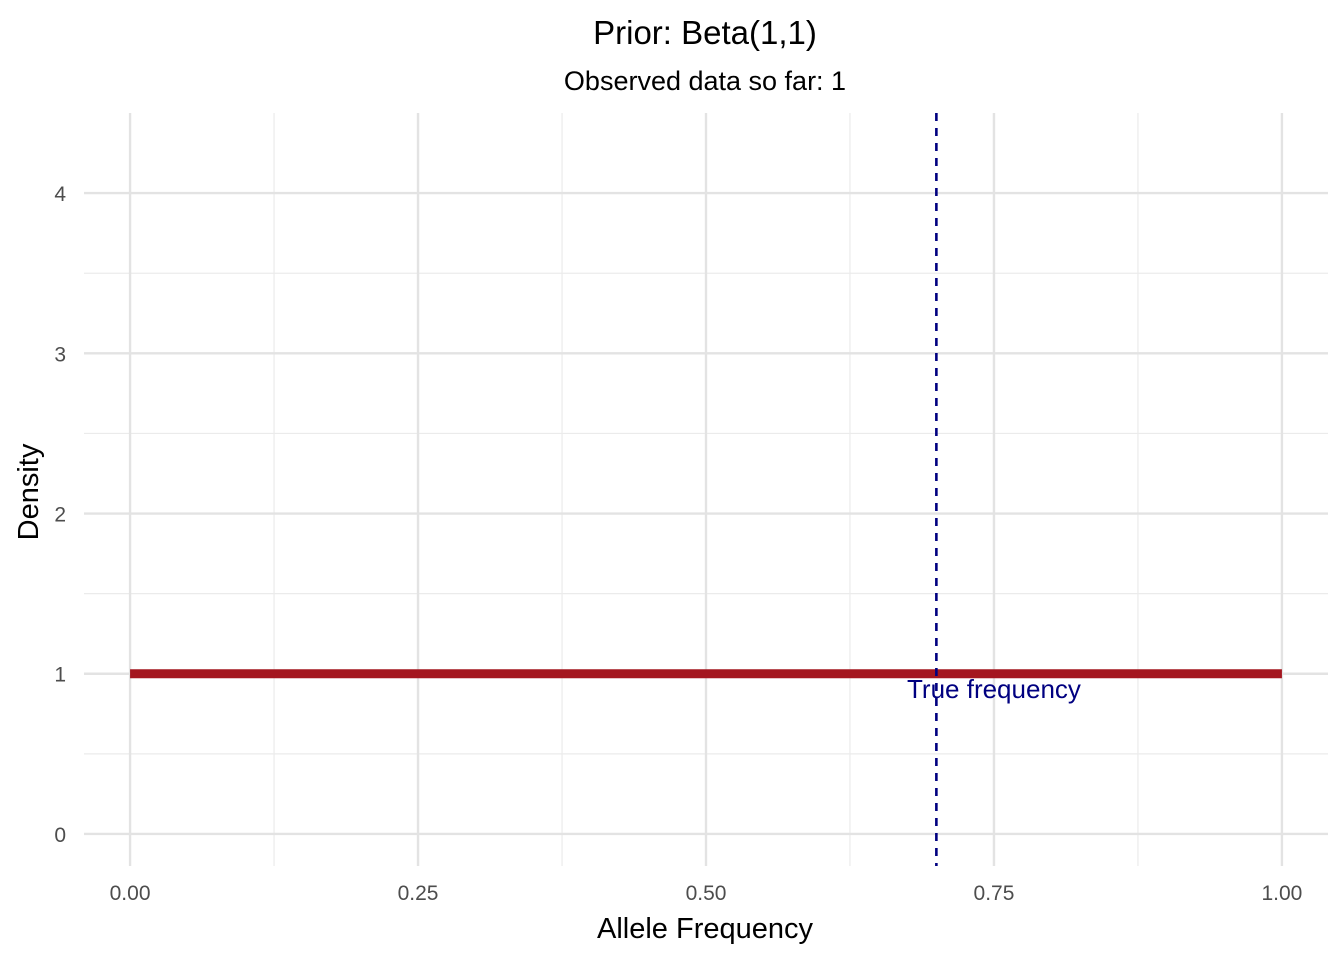 The height and width of the screenshot is (960, 1344). What do you see at coordinates (60, 194) in the screenshot?
I see `y-tick-label: 4` at bounding box center [60, 194].